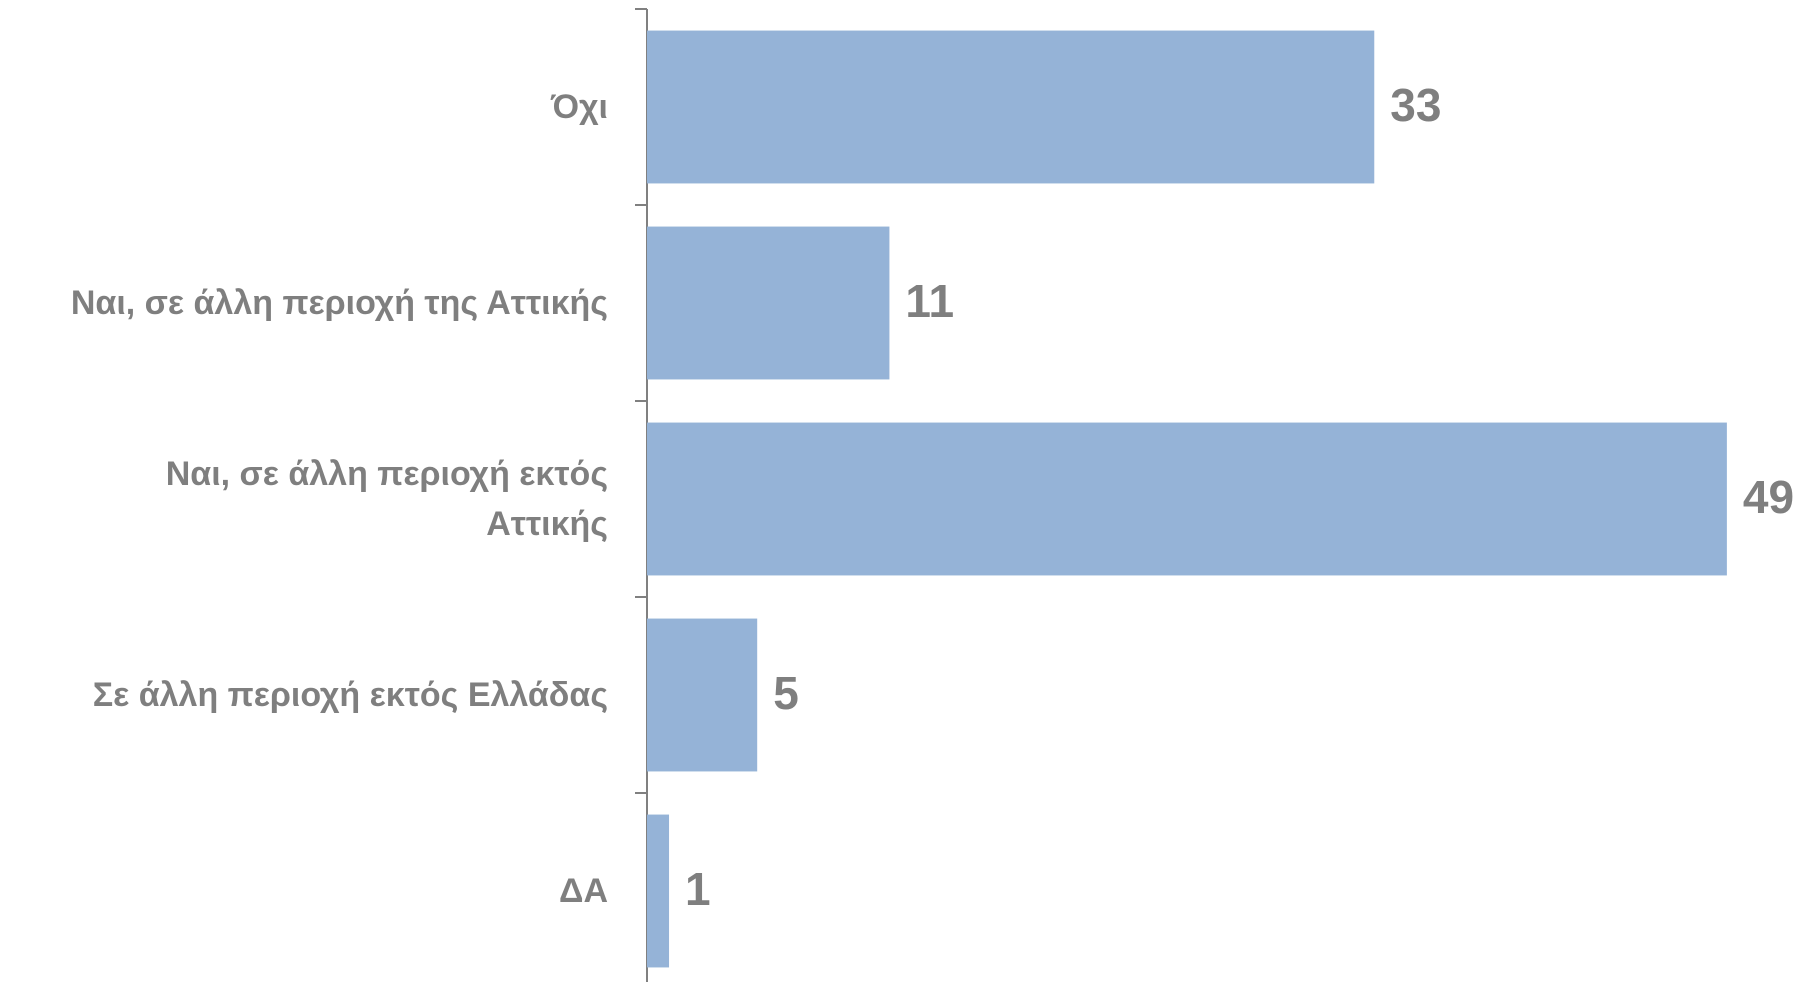 The image size is (1810, 982). I want to click on category-label: Σε άλλη περιοχή εκτός Ελλάδας, so click(350, 695).